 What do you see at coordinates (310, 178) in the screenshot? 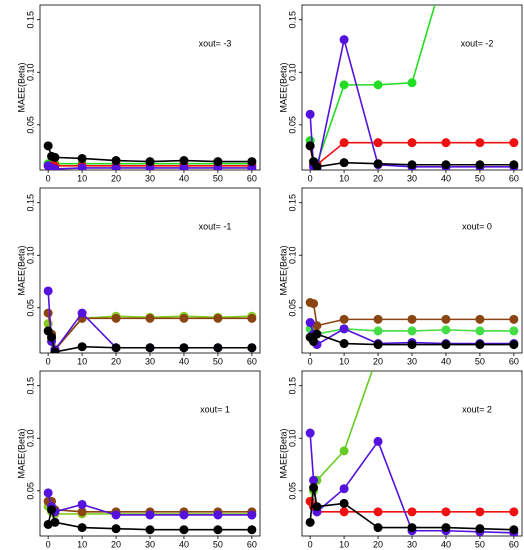
I see `x-tick-label: 0` at bounding box center [310, 178].